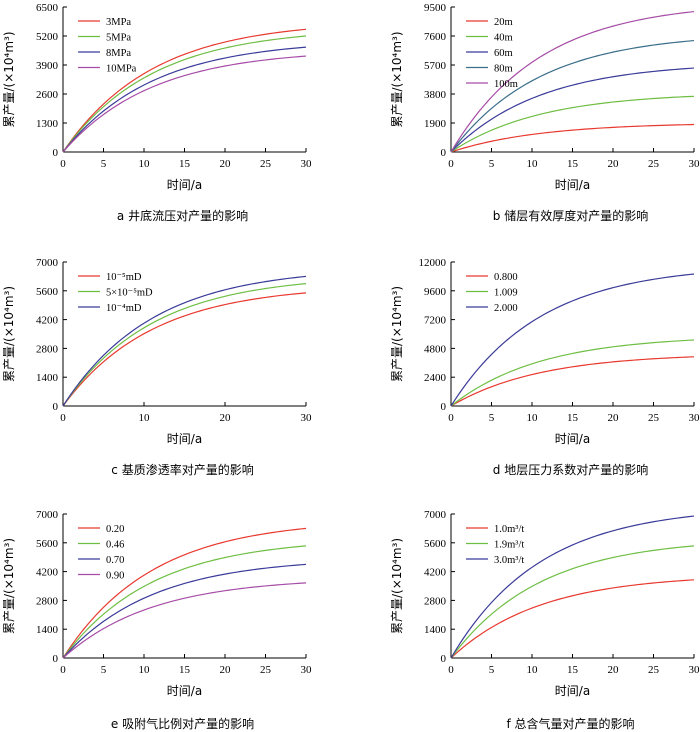 The width and height of the screenshot is (700, 732). Describe the element at coordinates (47, 66) in the screenshot. I see `y-tick-label: 3900` at that location.